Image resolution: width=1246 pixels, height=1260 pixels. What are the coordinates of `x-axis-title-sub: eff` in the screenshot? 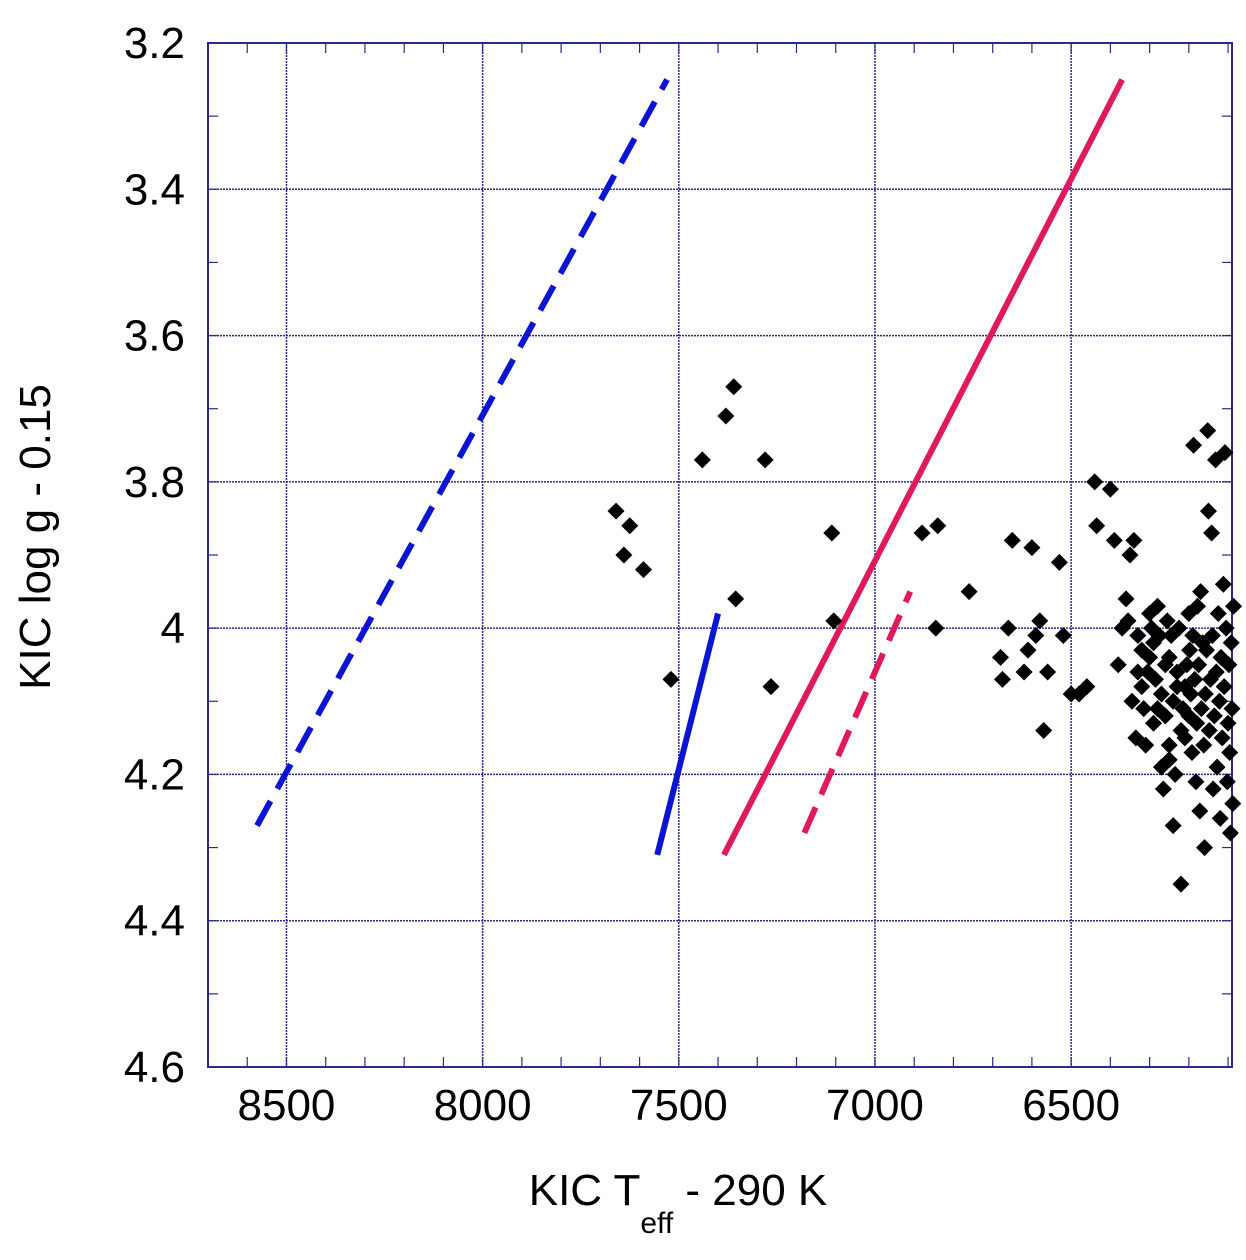 It's located at (656, 1223).